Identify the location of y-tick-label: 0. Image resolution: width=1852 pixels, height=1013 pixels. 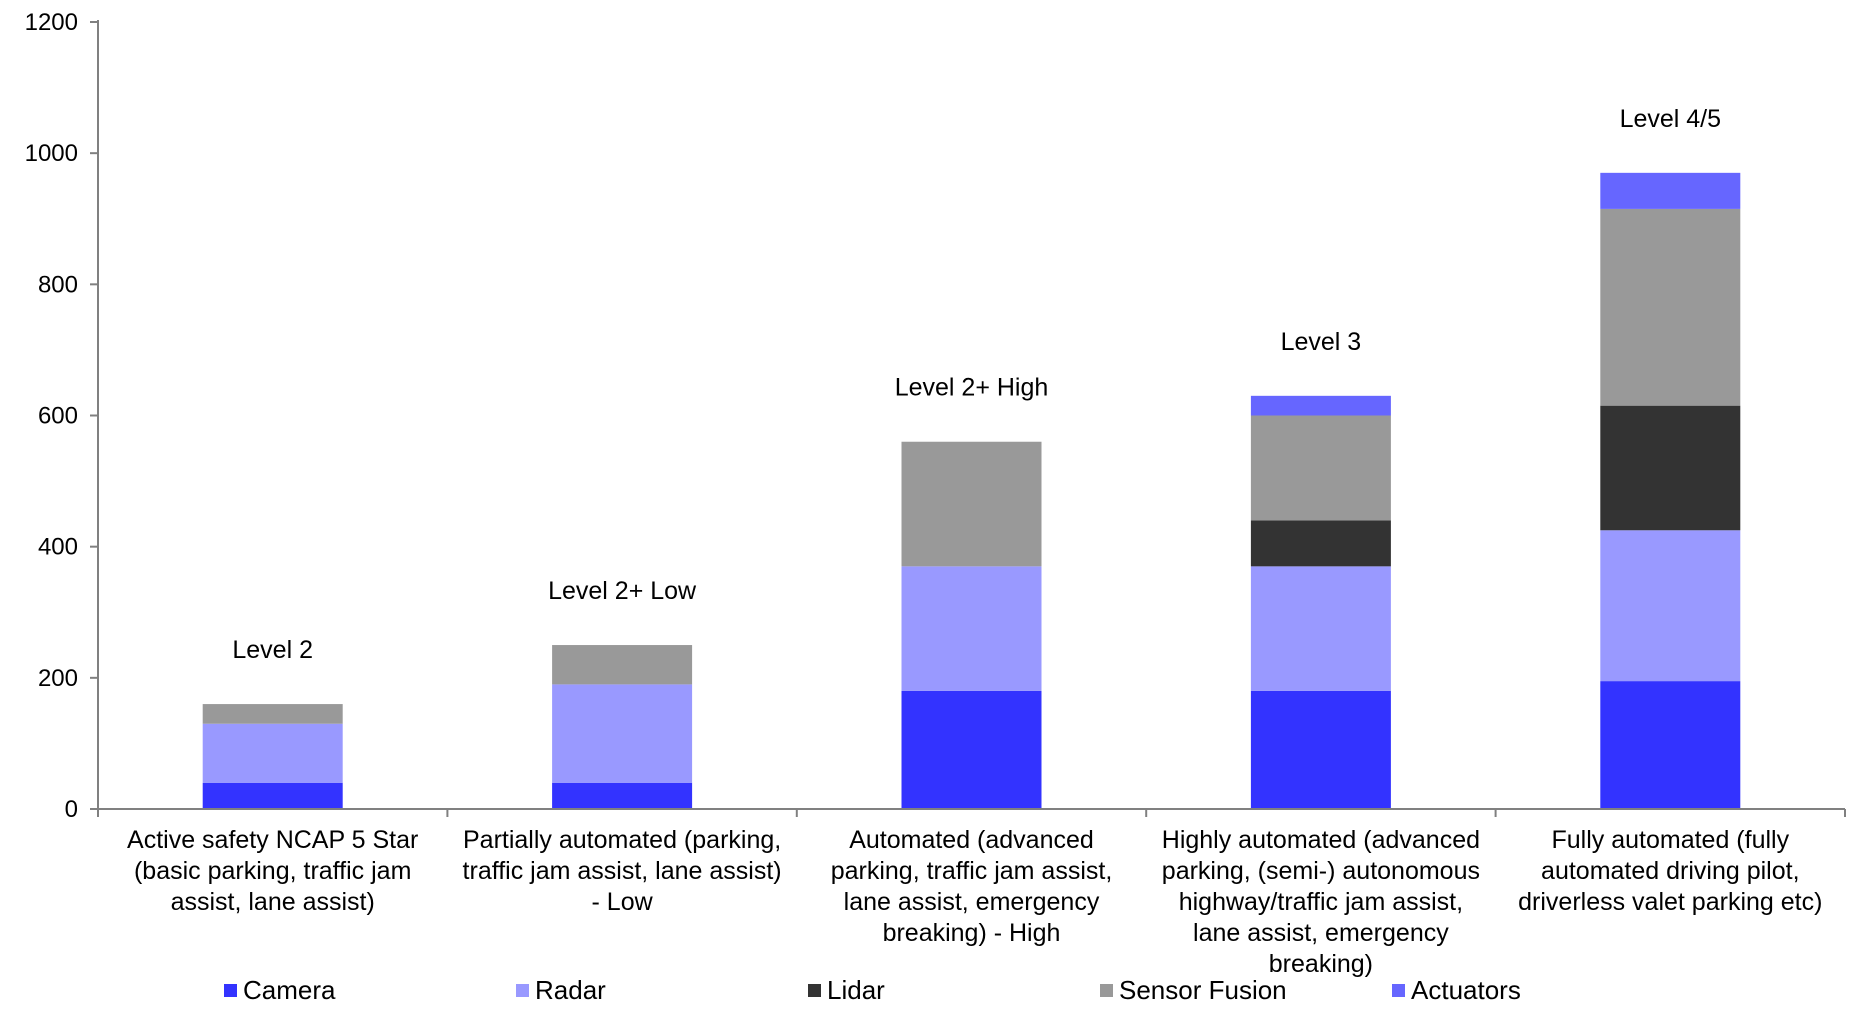
(71, 809).